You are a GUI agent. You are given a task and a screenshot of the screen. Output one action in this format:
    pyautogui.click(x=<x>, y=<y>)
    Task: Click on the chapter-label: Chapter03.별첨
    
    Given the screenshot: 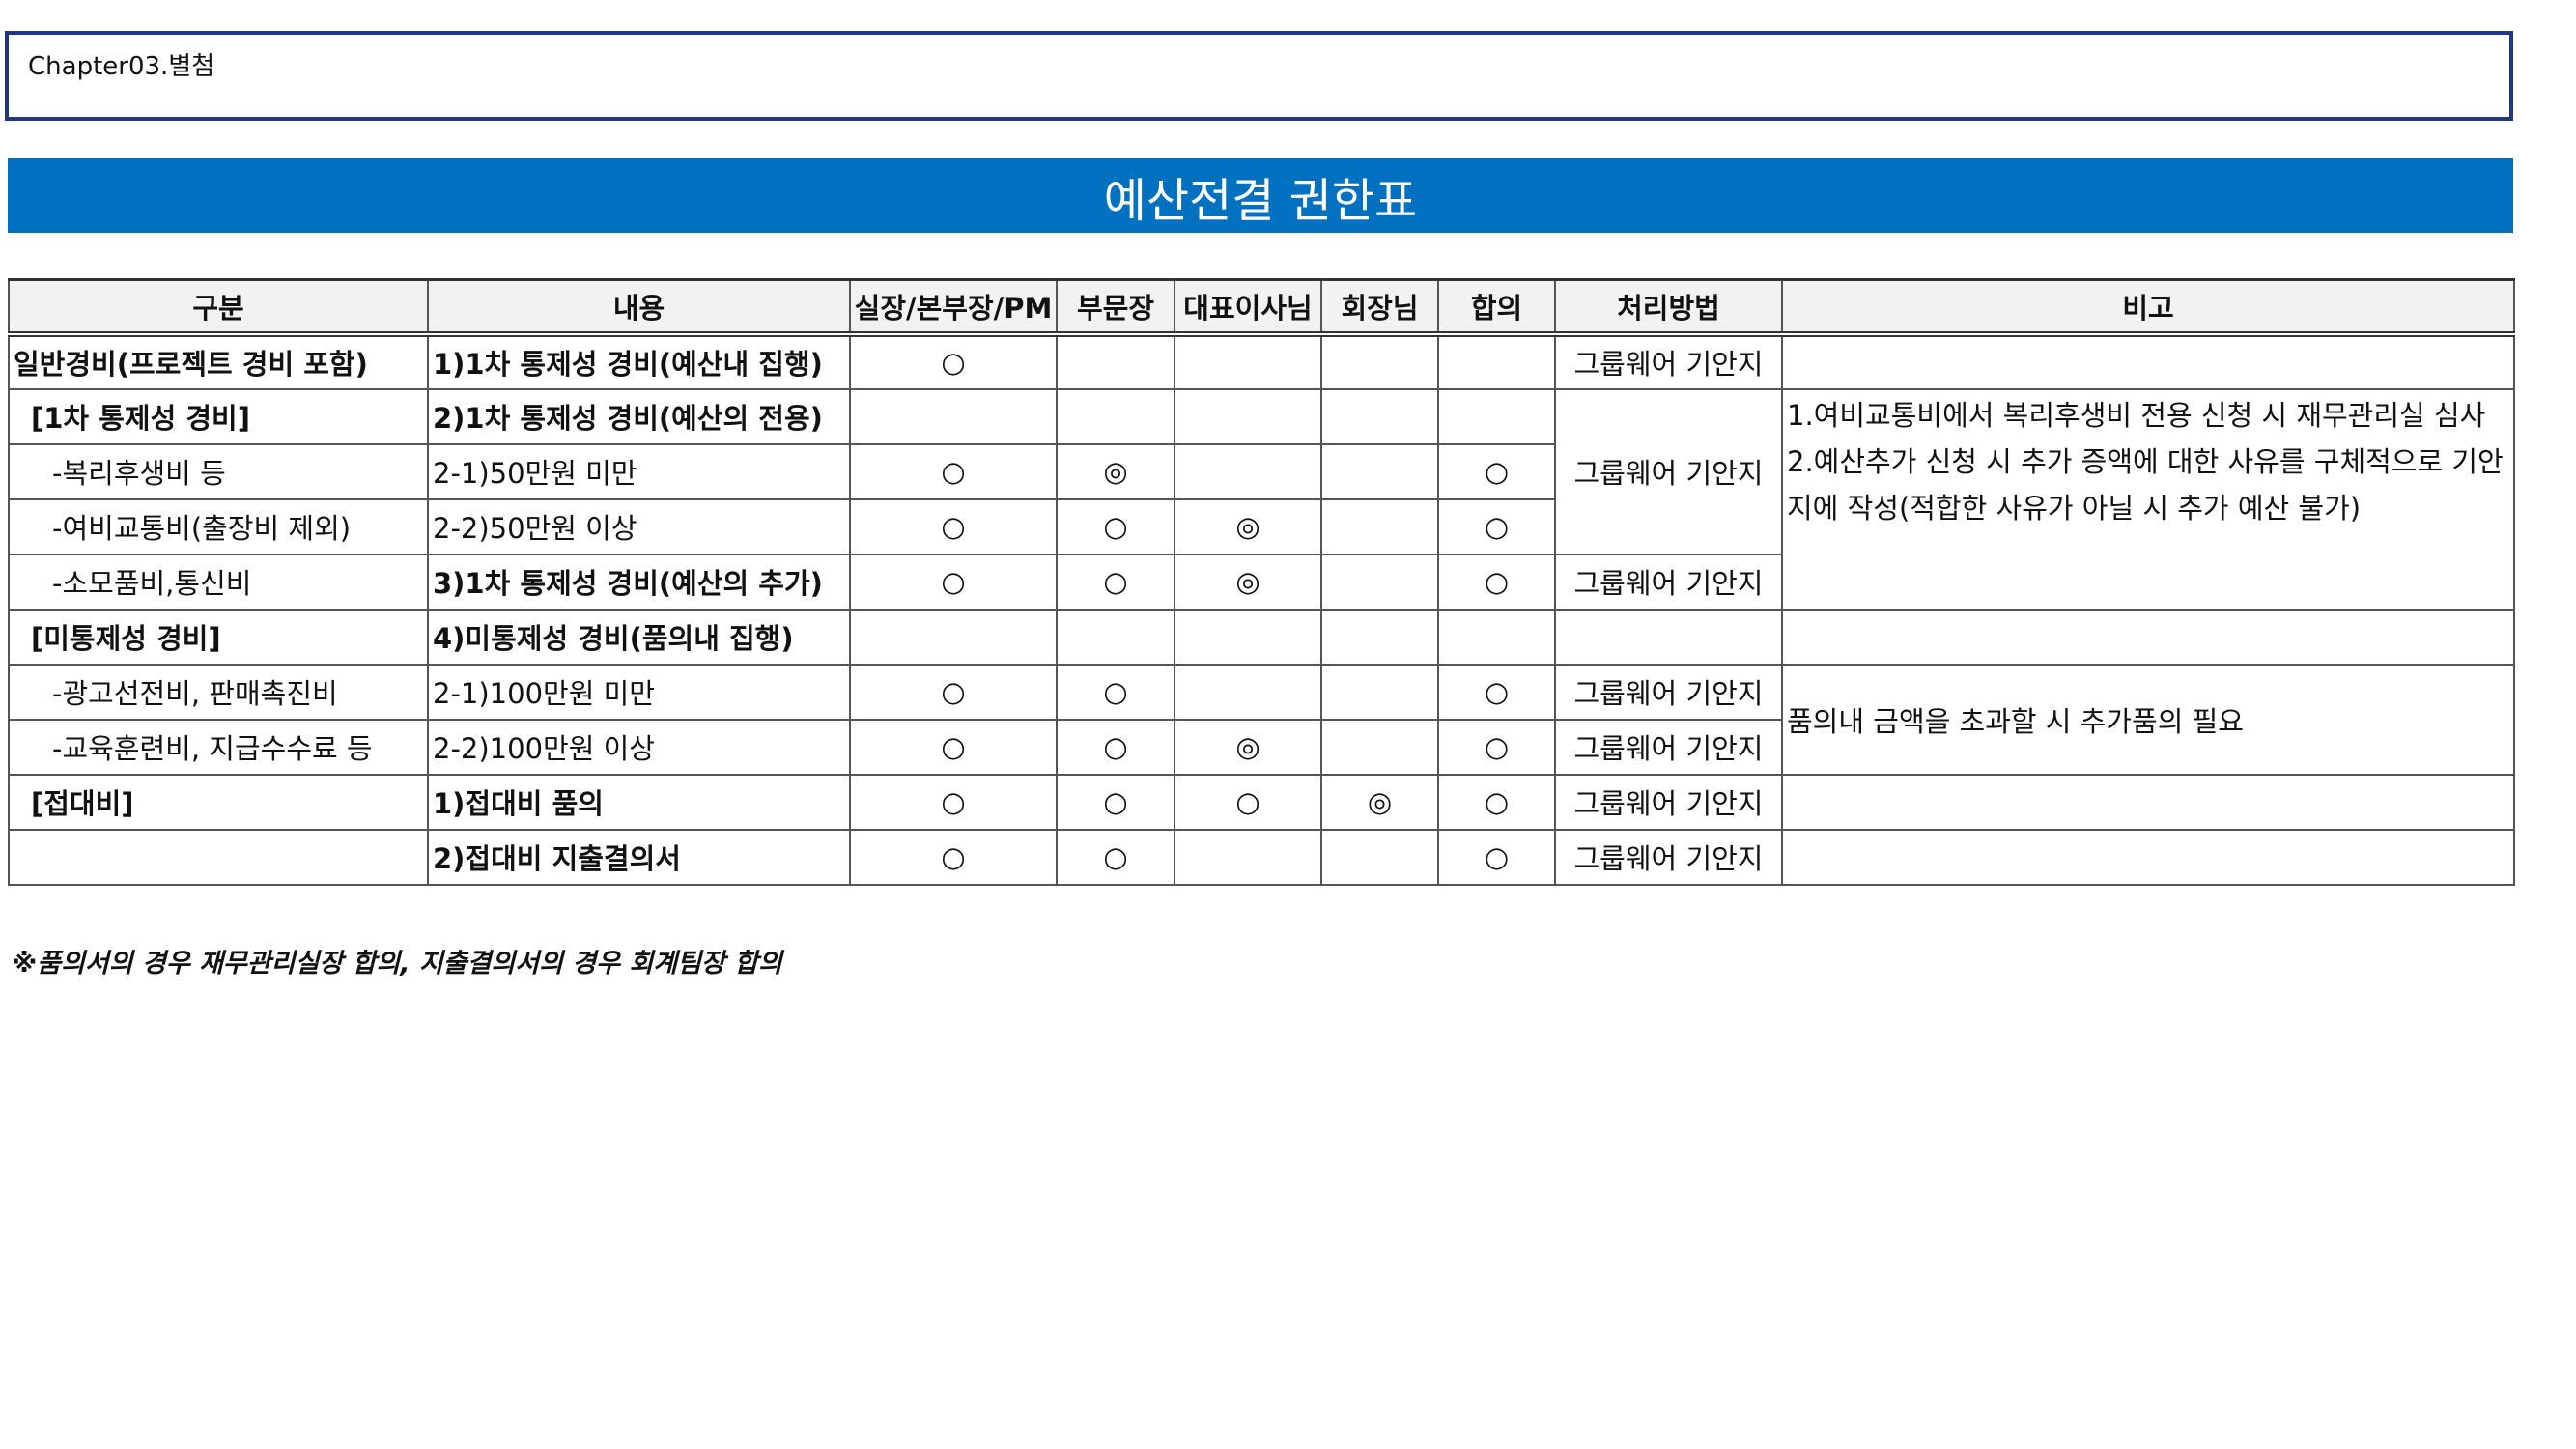 What is the action you would take?
    pyautogui.click(x=121, y=66)
    